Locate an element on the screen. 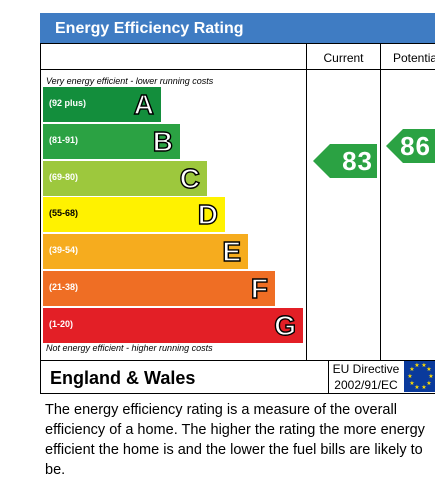  current-column-label: Current is located at coordinates (343, 58).